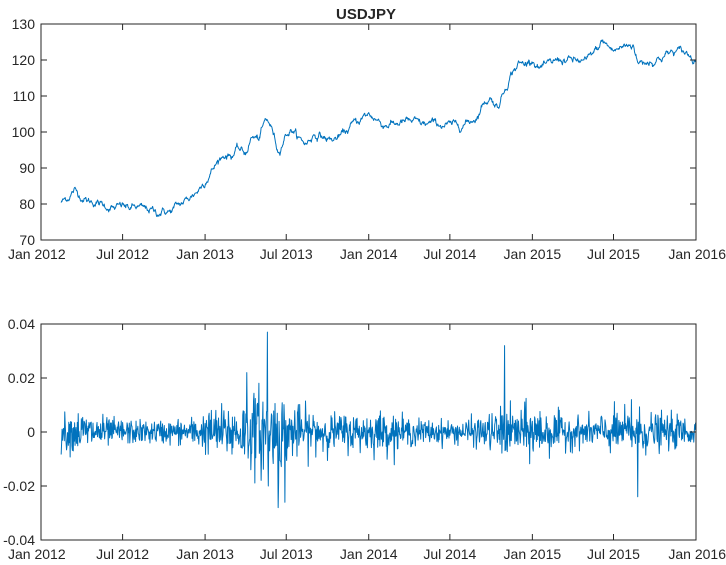  Describe the element at coordinates (24, 60) in the screenshot. I see `y-tick-label: 120` at that location.